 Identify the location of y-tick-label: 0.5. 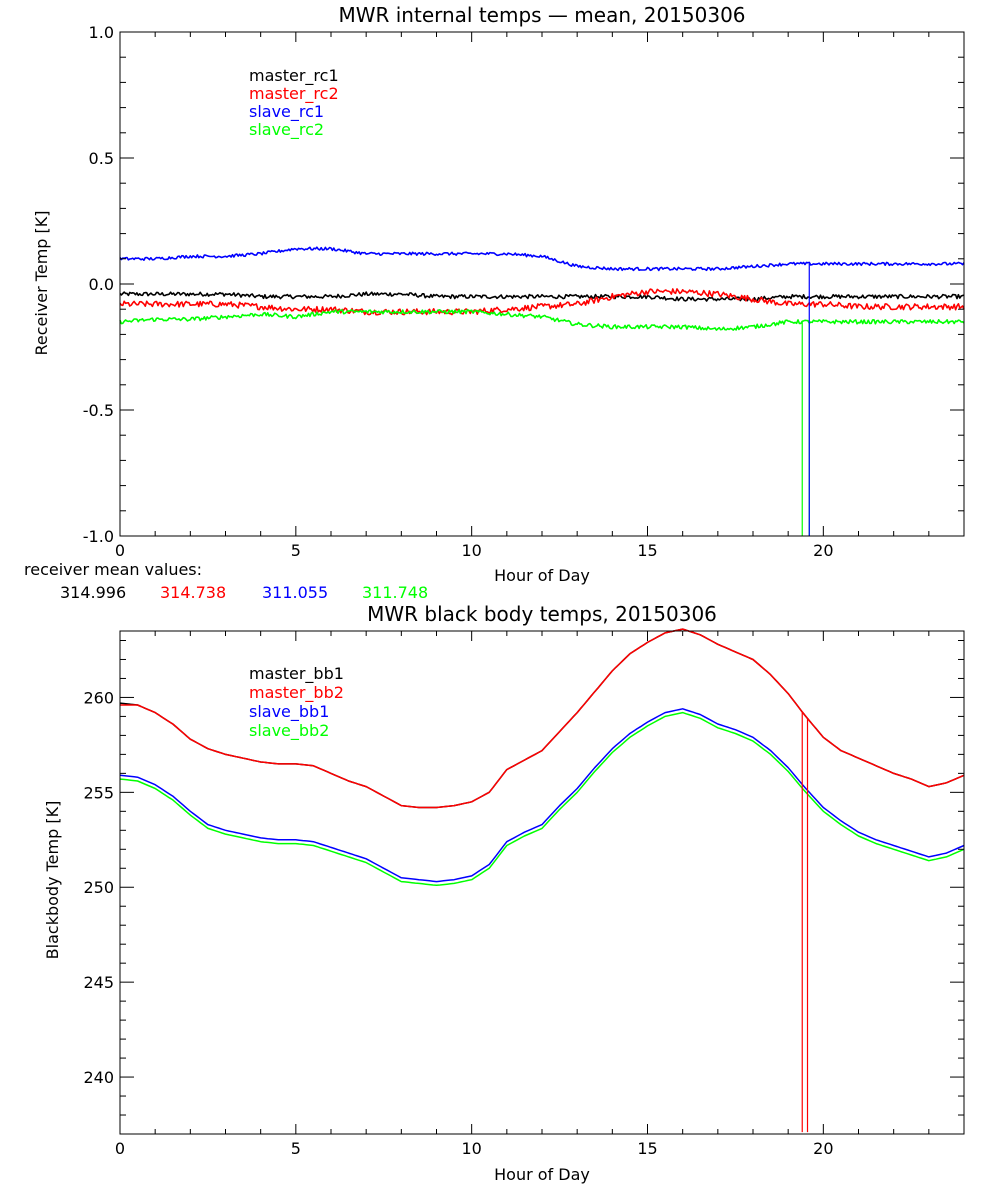
(101, 158).